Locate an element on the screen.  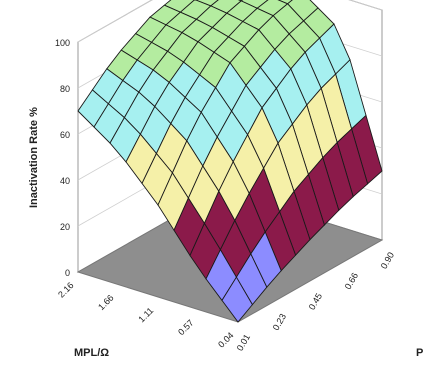
x-tick-label: 1.11 is located at coordinates (145, 314).